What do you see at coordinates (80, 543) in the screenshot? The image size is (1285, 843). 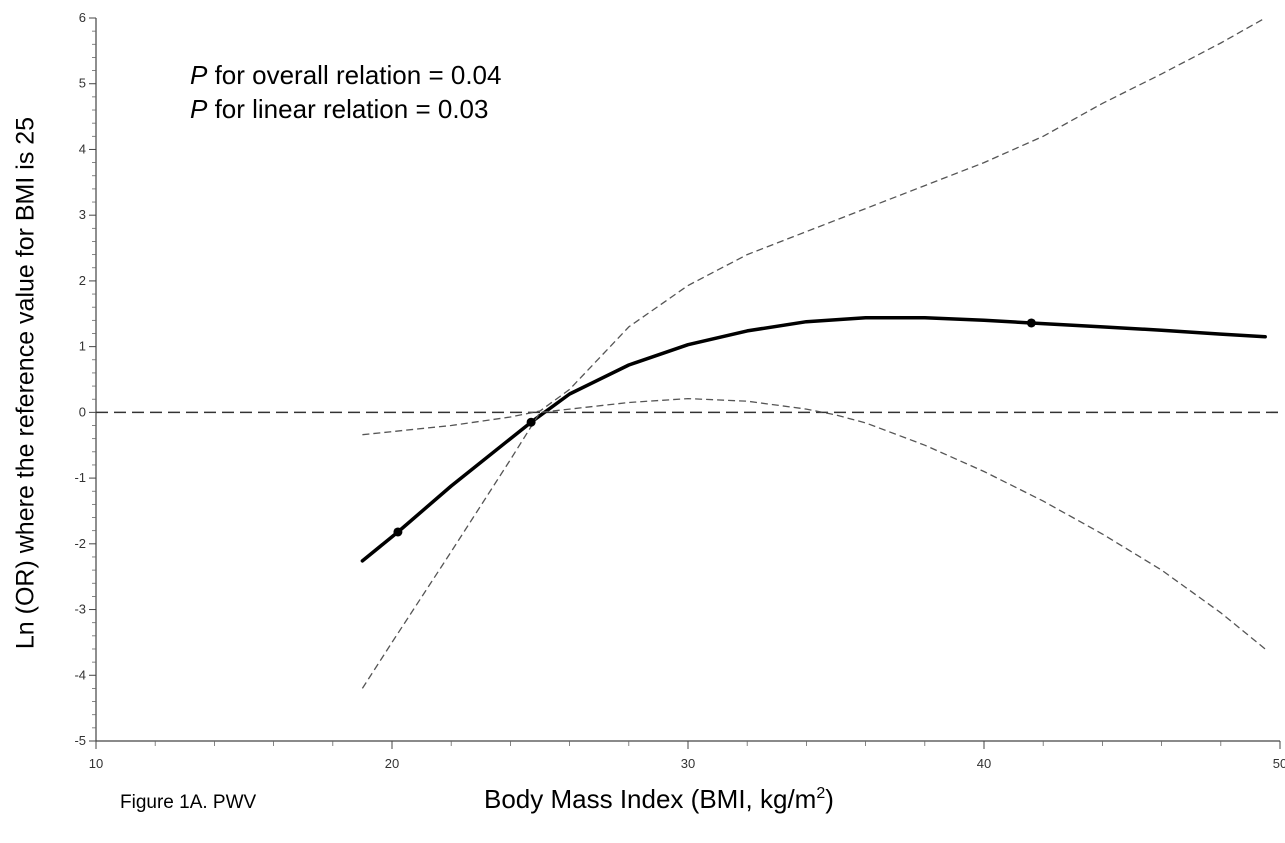 I see `y-tick-label: -2` at bounding box center [80, 543].